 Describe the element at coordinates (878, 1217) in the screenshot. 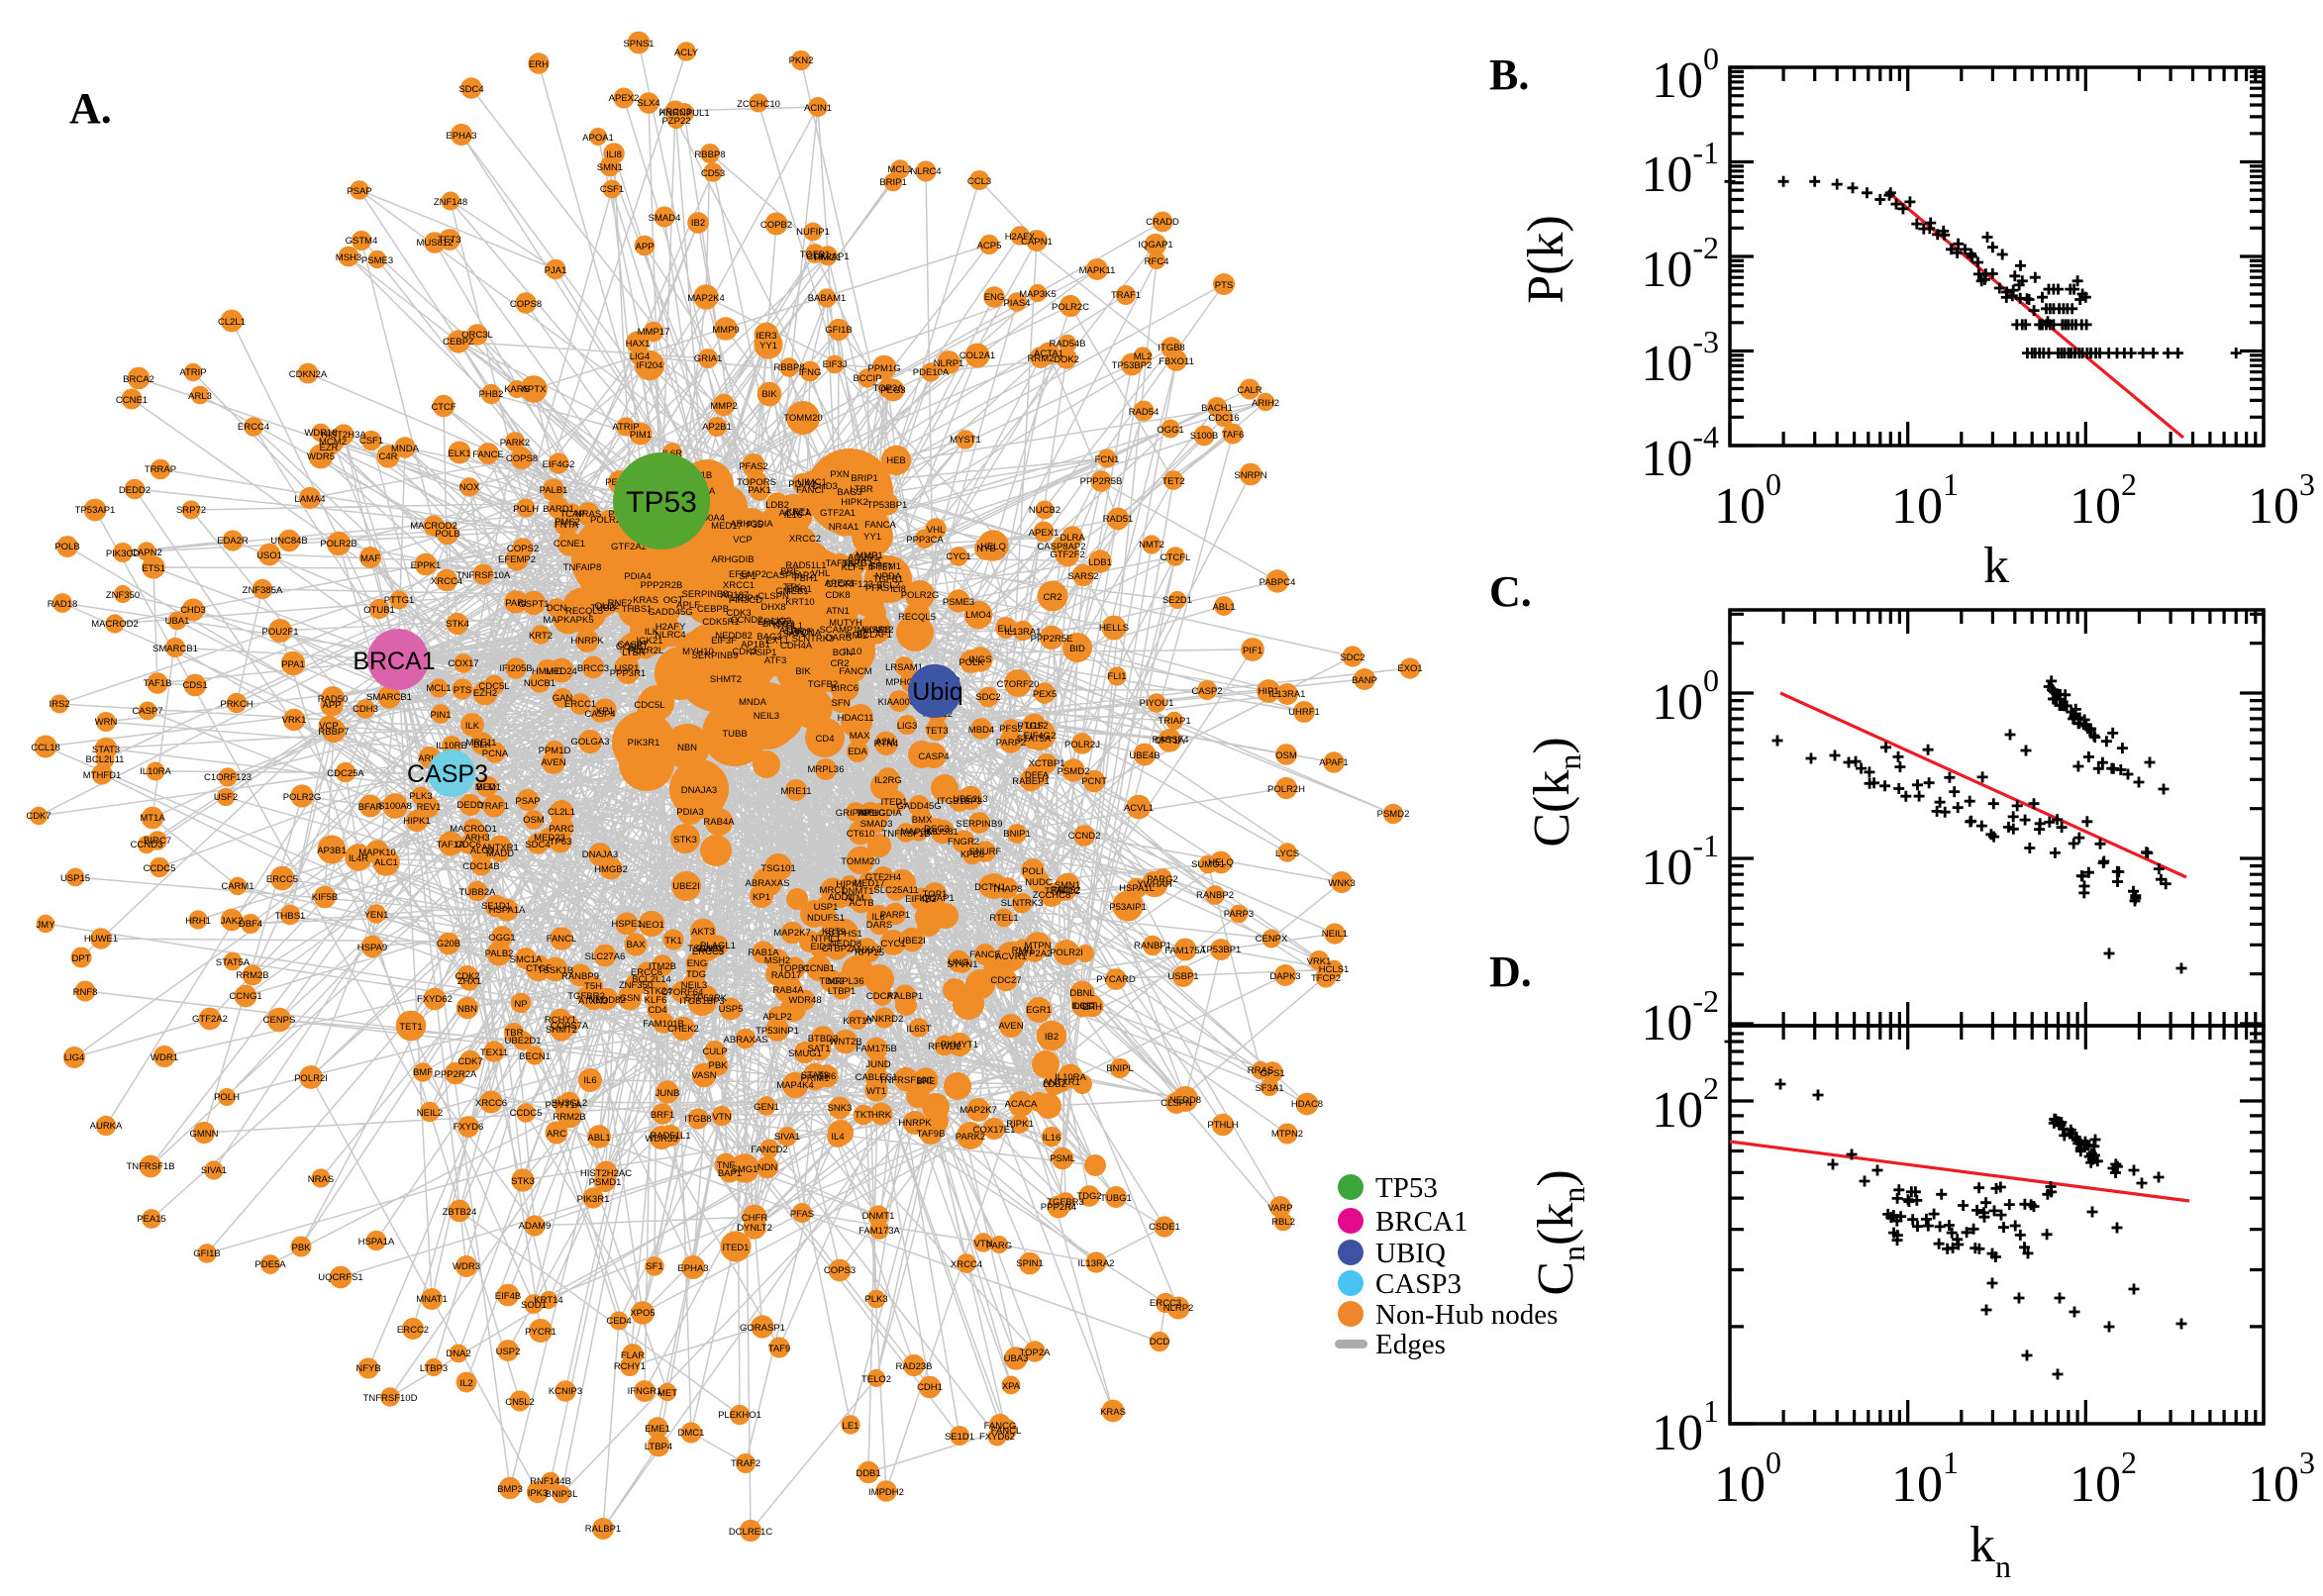

I see `svg-text: DNMT1` at that location.